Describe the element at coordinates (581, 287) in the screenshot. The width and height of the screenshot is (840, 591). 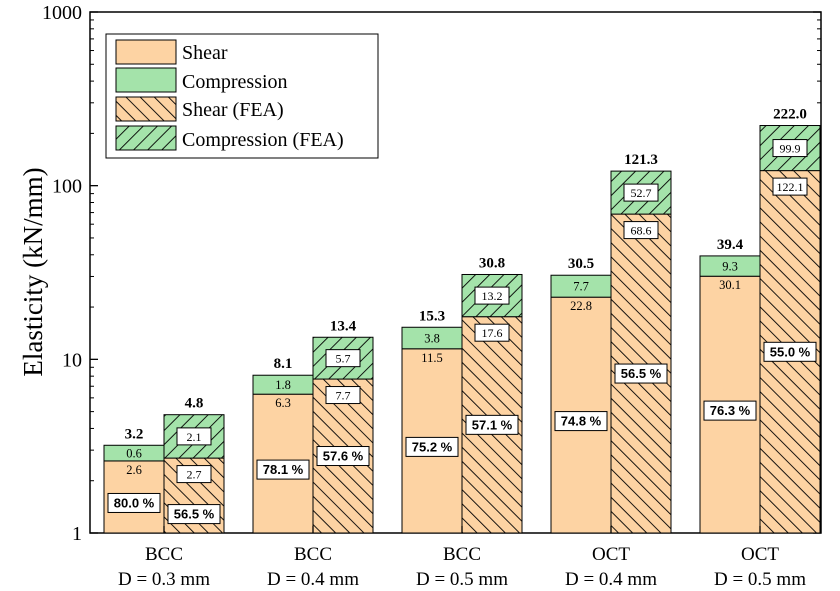
I see `label-compression-exp: 7.7` at that location.